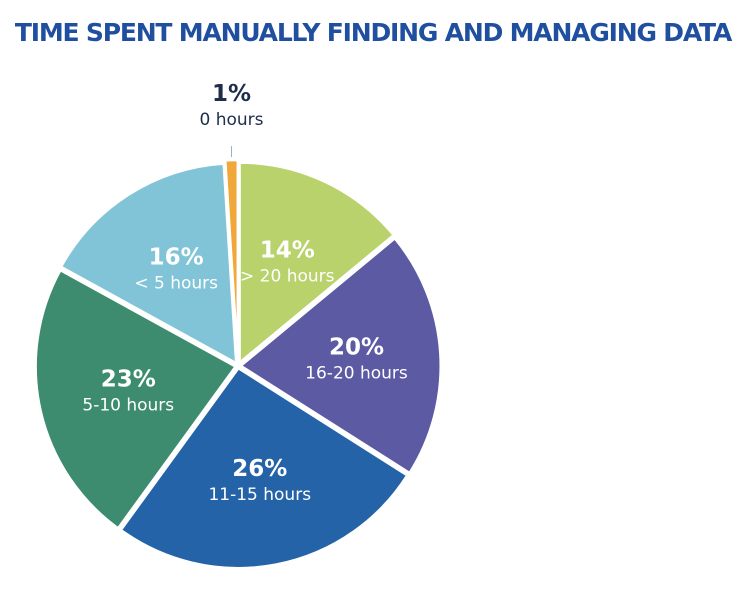  What do you see at coordinates (356, 348) in the screenshot?
I see `slice-percent-label: 20%` at bounding box center [356, 348].